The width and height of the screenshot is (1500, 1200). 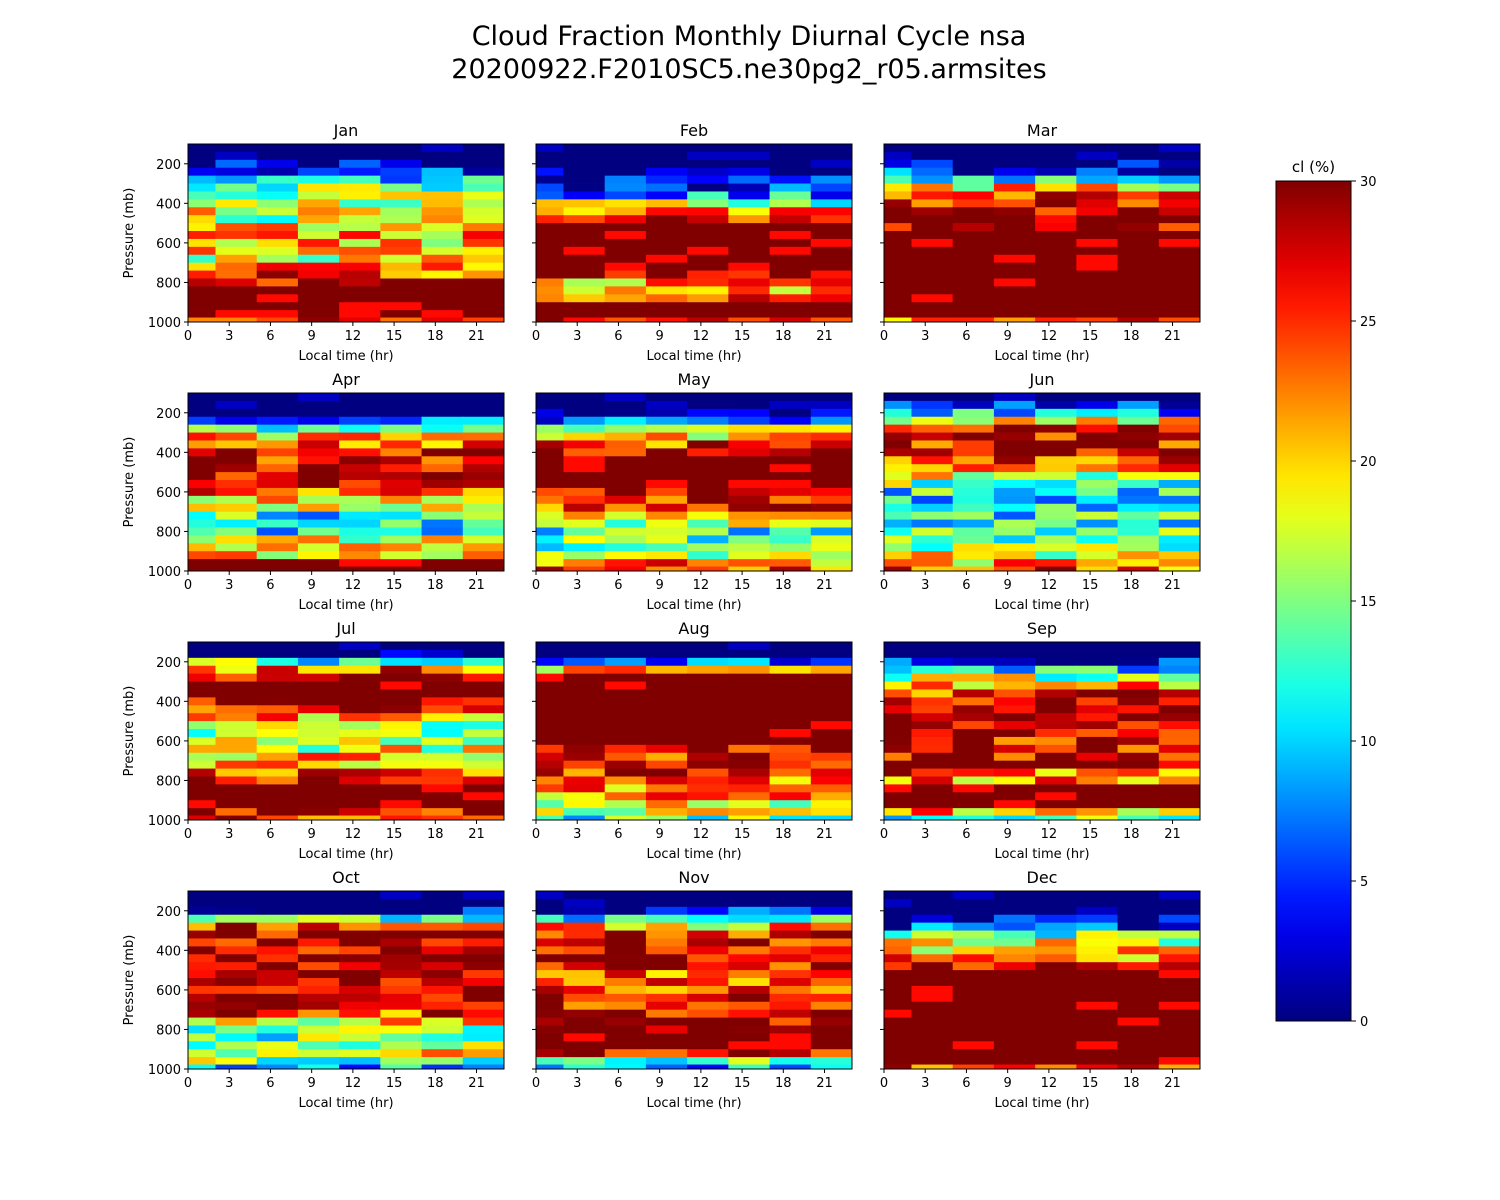 I want to click on x-tick-label: 21, so click(x=824, y=834).